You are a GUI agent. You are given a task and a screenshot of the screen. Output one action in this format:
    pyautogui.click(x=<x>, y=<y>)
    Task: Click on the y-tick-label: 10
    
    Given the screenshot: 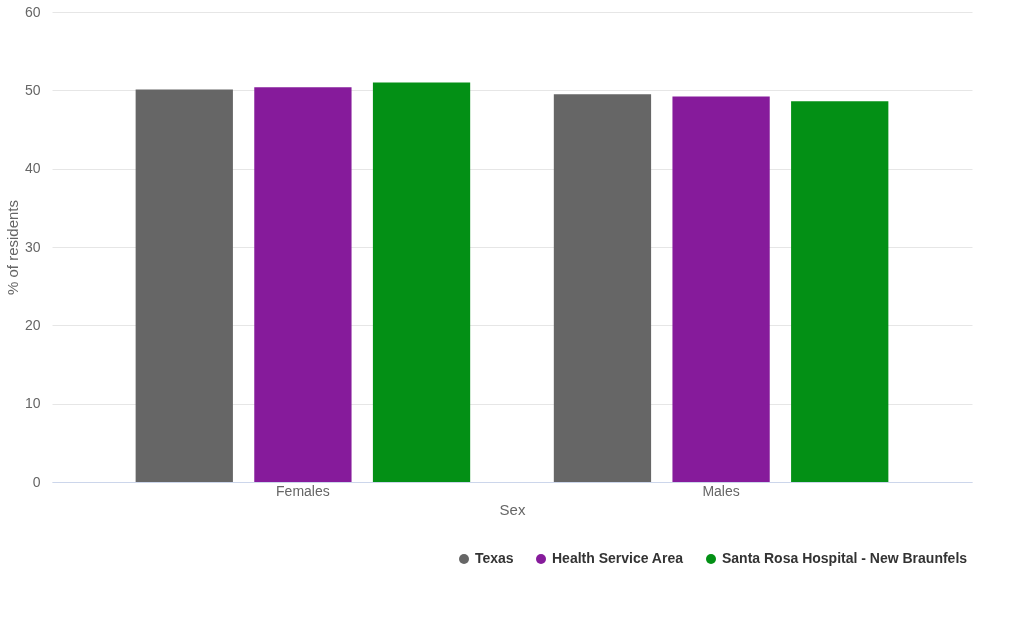 What is the action you would take?
    pyautogui.click(x=32, y=403)
    